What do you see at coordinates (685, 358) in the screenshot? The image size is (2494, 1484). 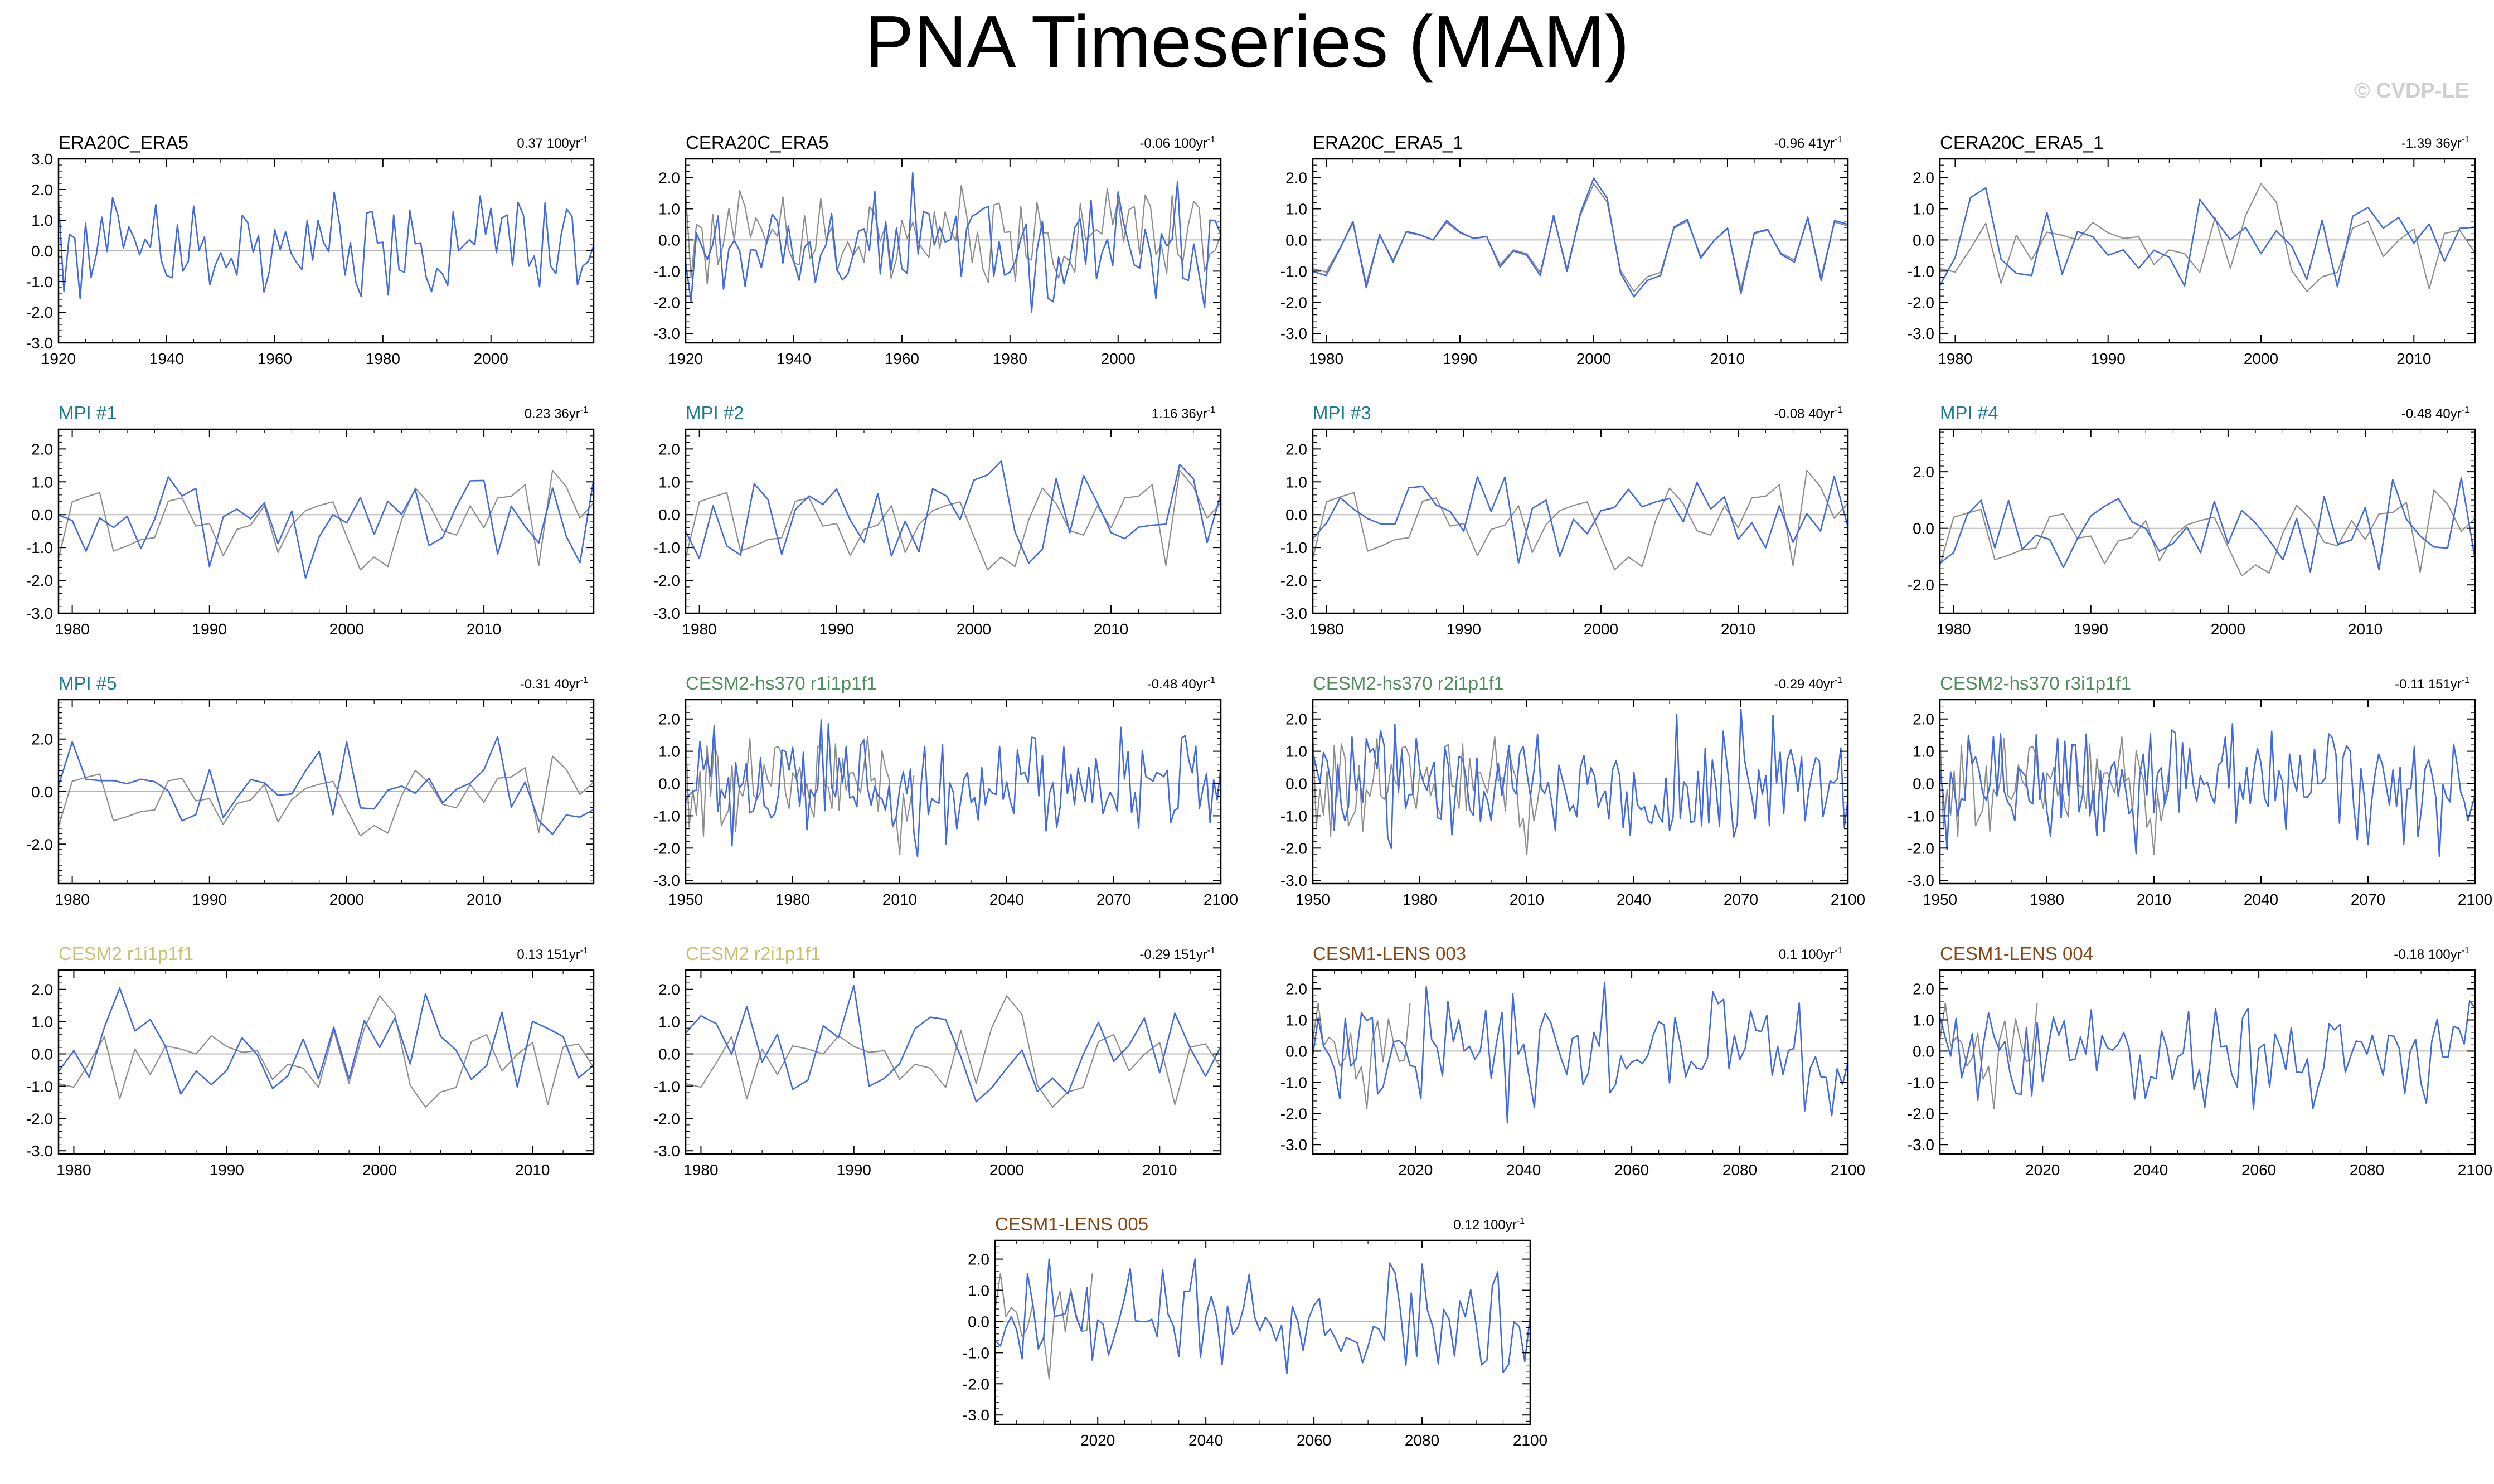 I see `x-tick-label: 1920` at bounding box center [685, 358].